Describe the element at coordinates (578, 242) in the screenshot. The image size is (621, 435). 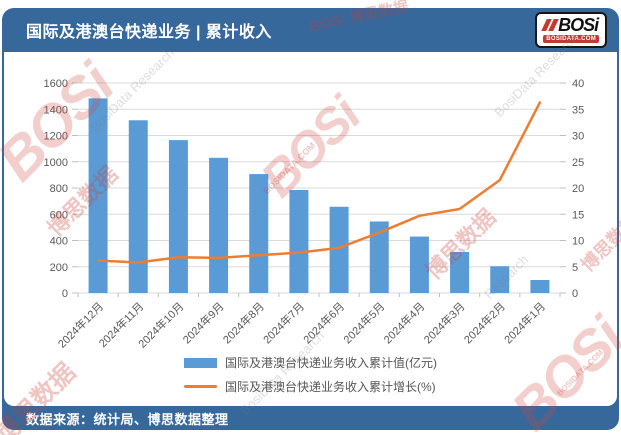
I see `right-axis-label: 10` at that location.